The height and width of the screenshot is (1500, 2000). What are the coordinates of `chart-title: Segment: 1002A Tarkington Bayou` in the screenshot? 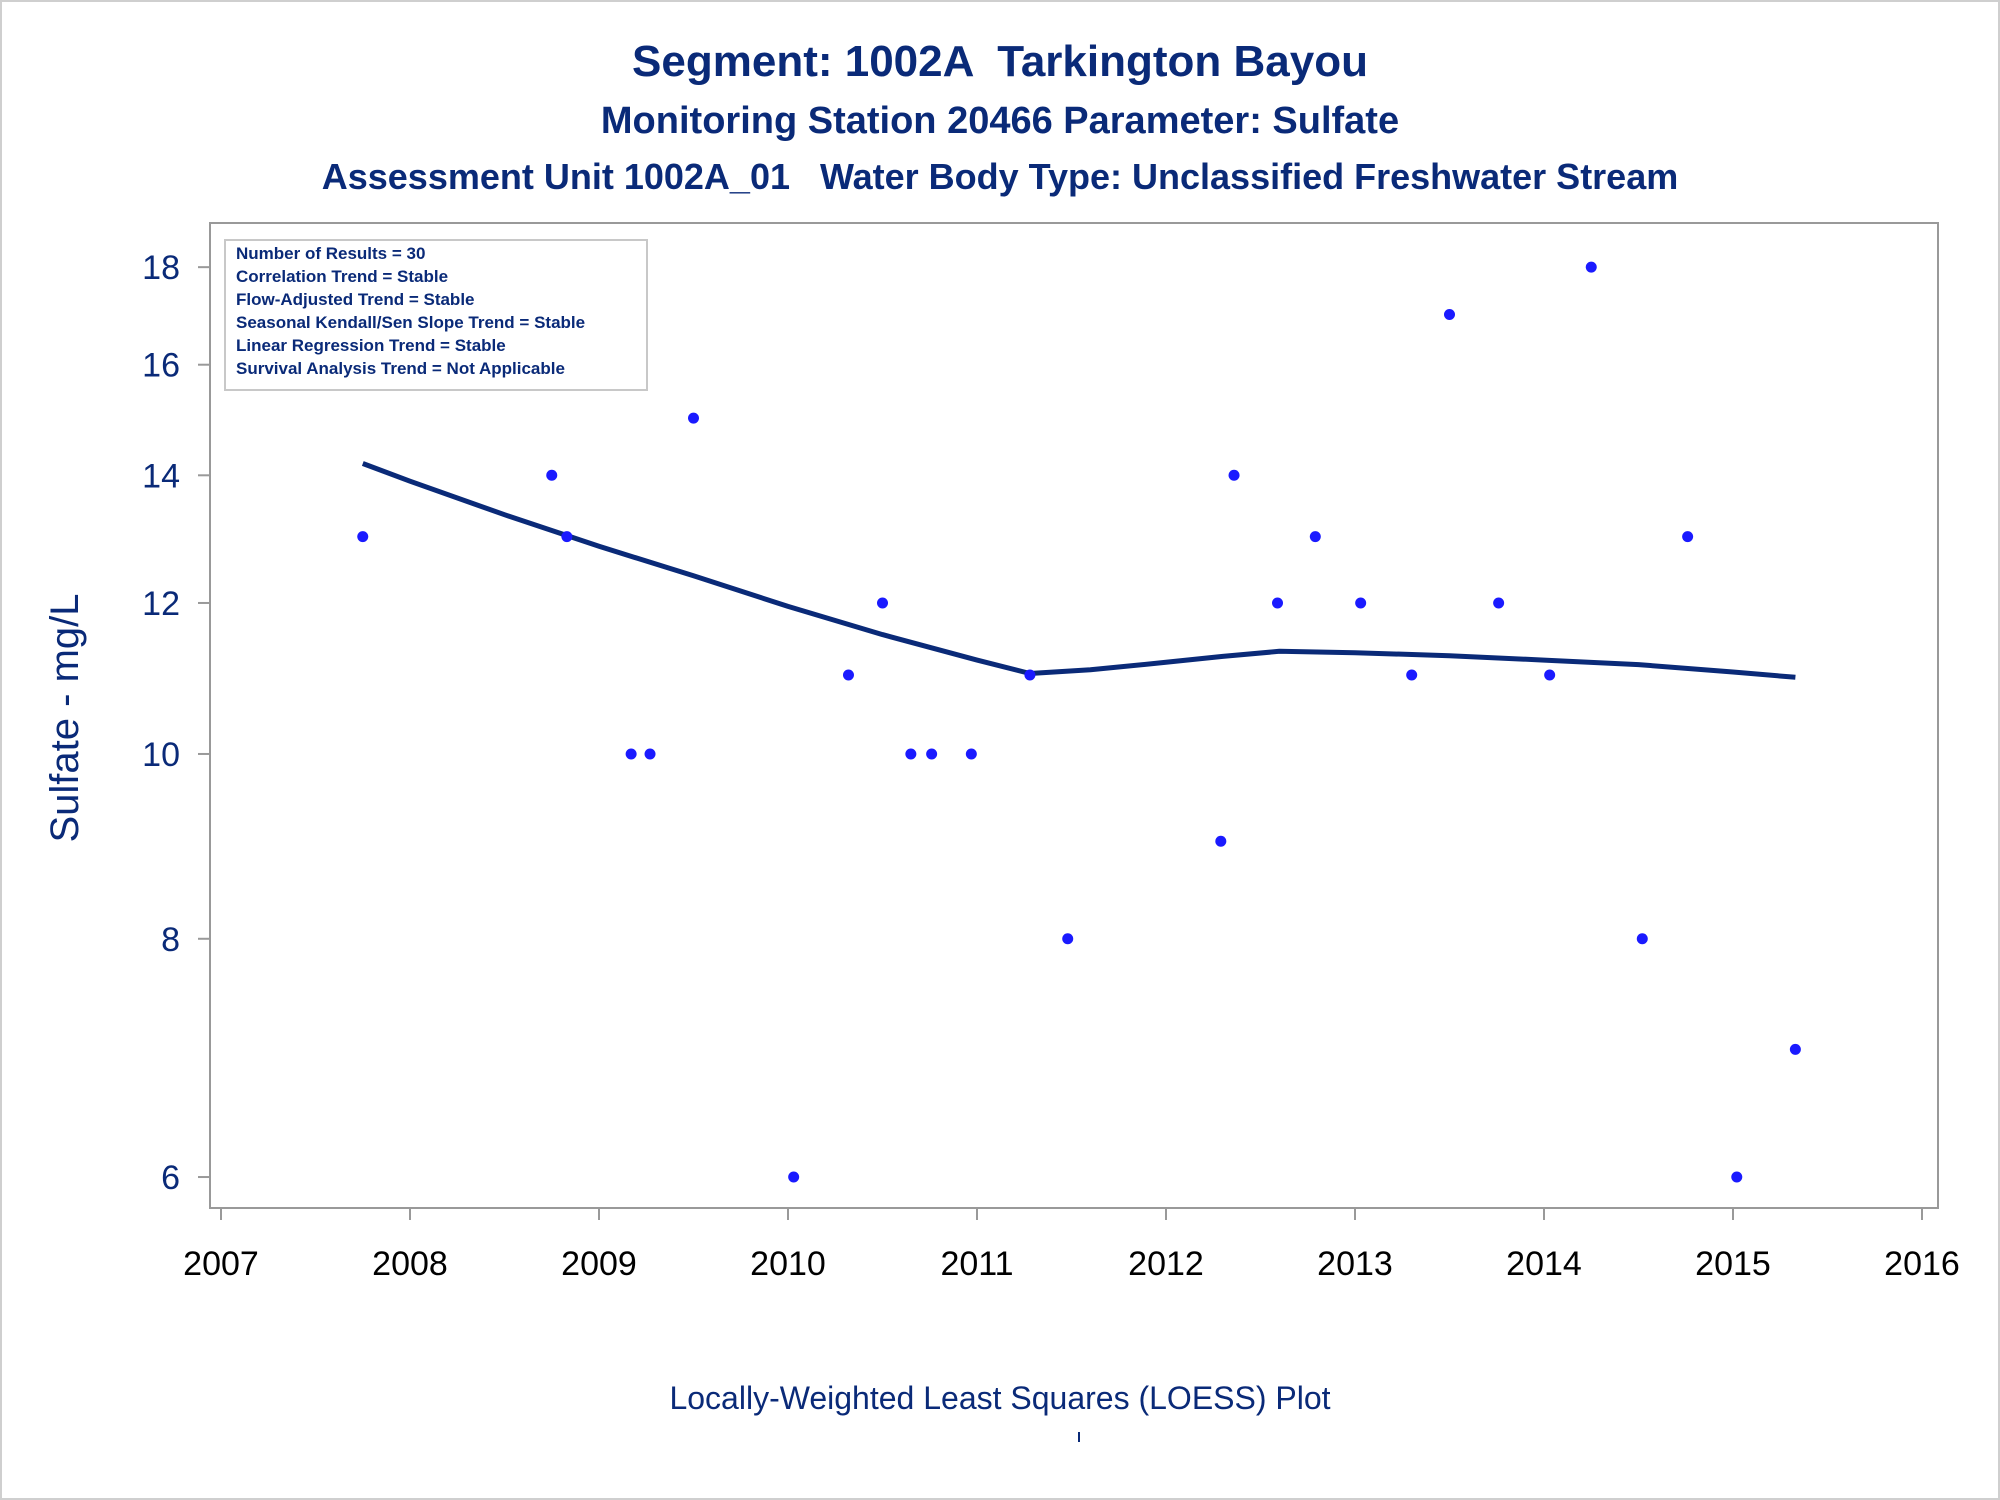 It's located at (1000, 61).